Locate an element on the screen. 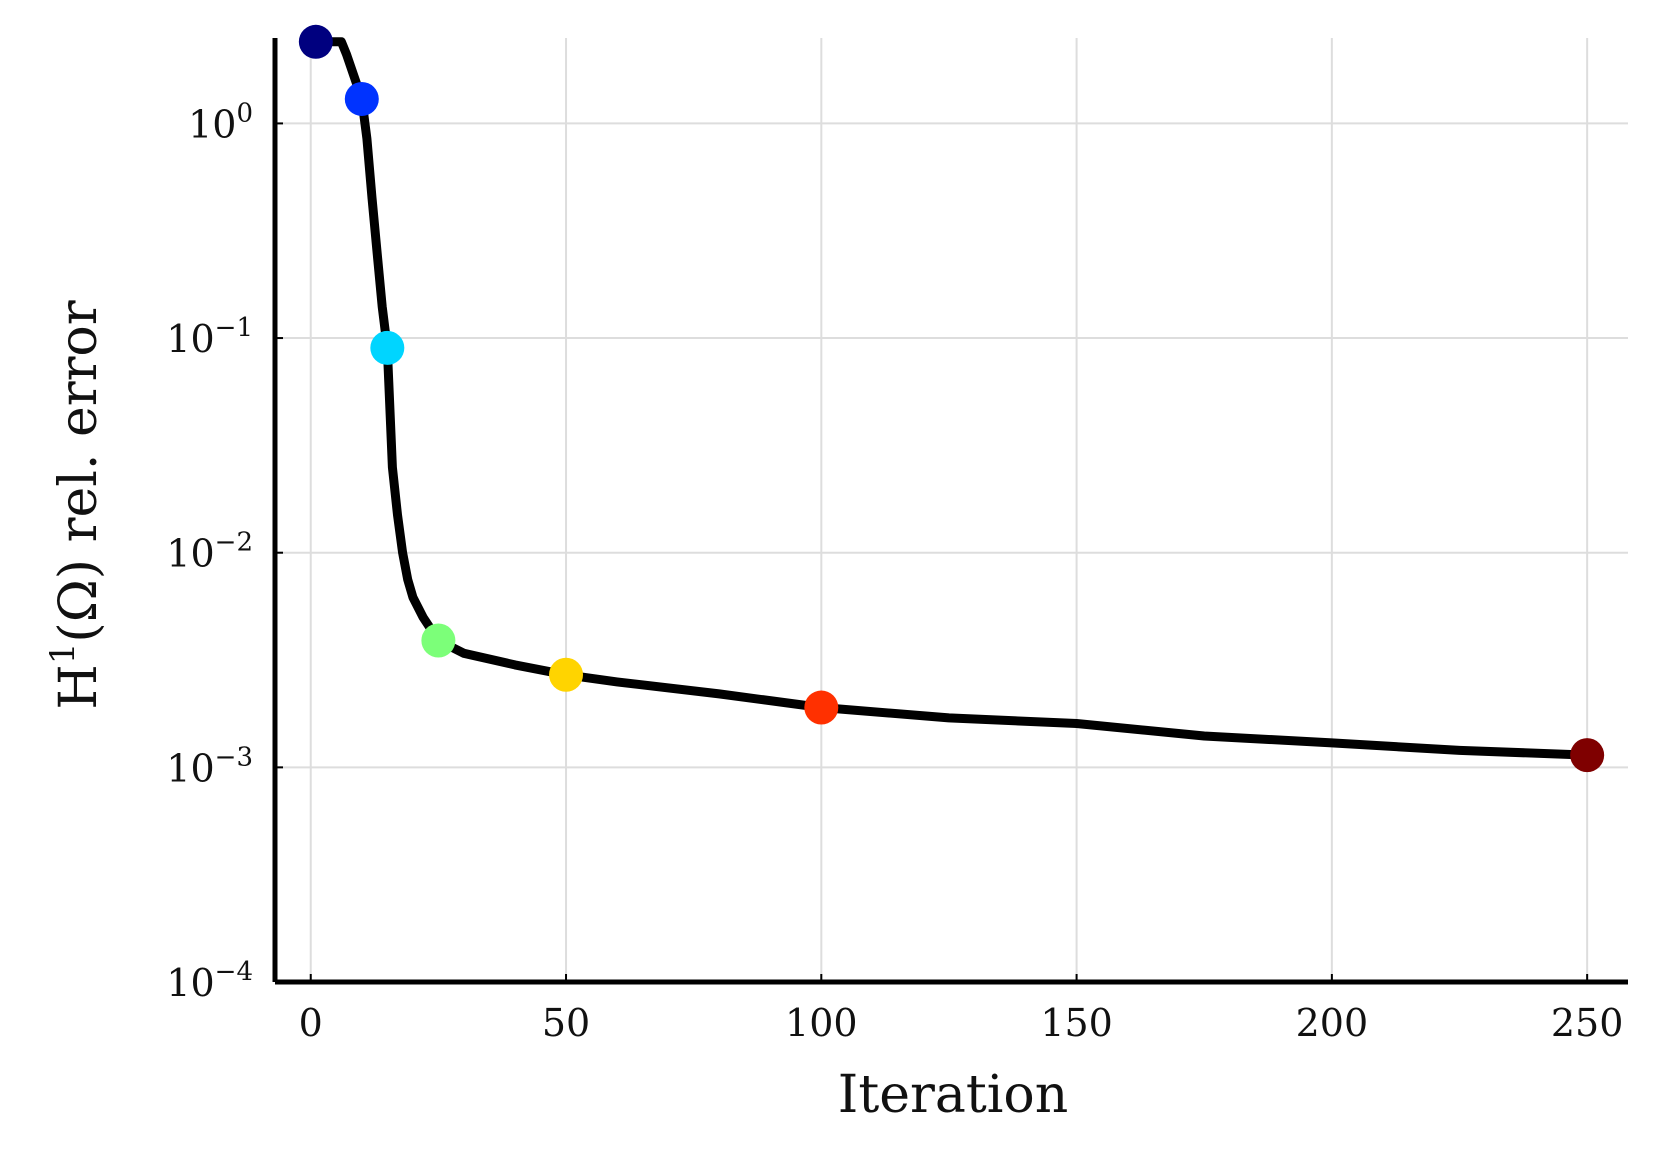 The width and height of the screenshot is (1660, 1151). x-tick-labels: 0 50 100 150 200 250 is located at coordinates (961, 1023).